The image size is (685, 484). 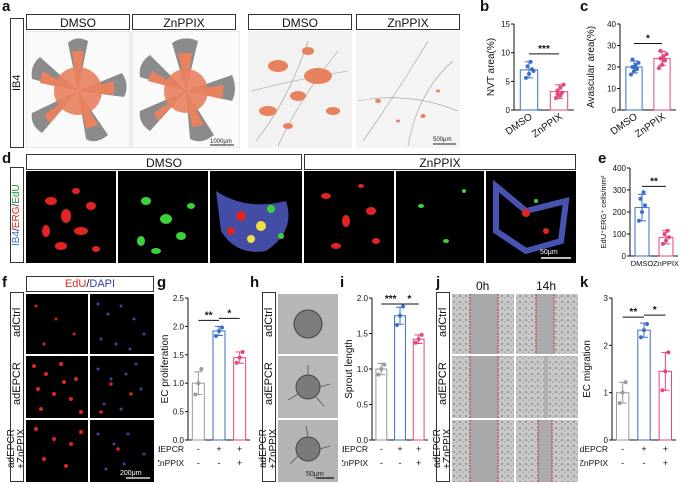 What do you see at coordinates (594, 463) in the screenshot?
I see `x-row-label: ZnPPIX` at bounding box center [594, 463].